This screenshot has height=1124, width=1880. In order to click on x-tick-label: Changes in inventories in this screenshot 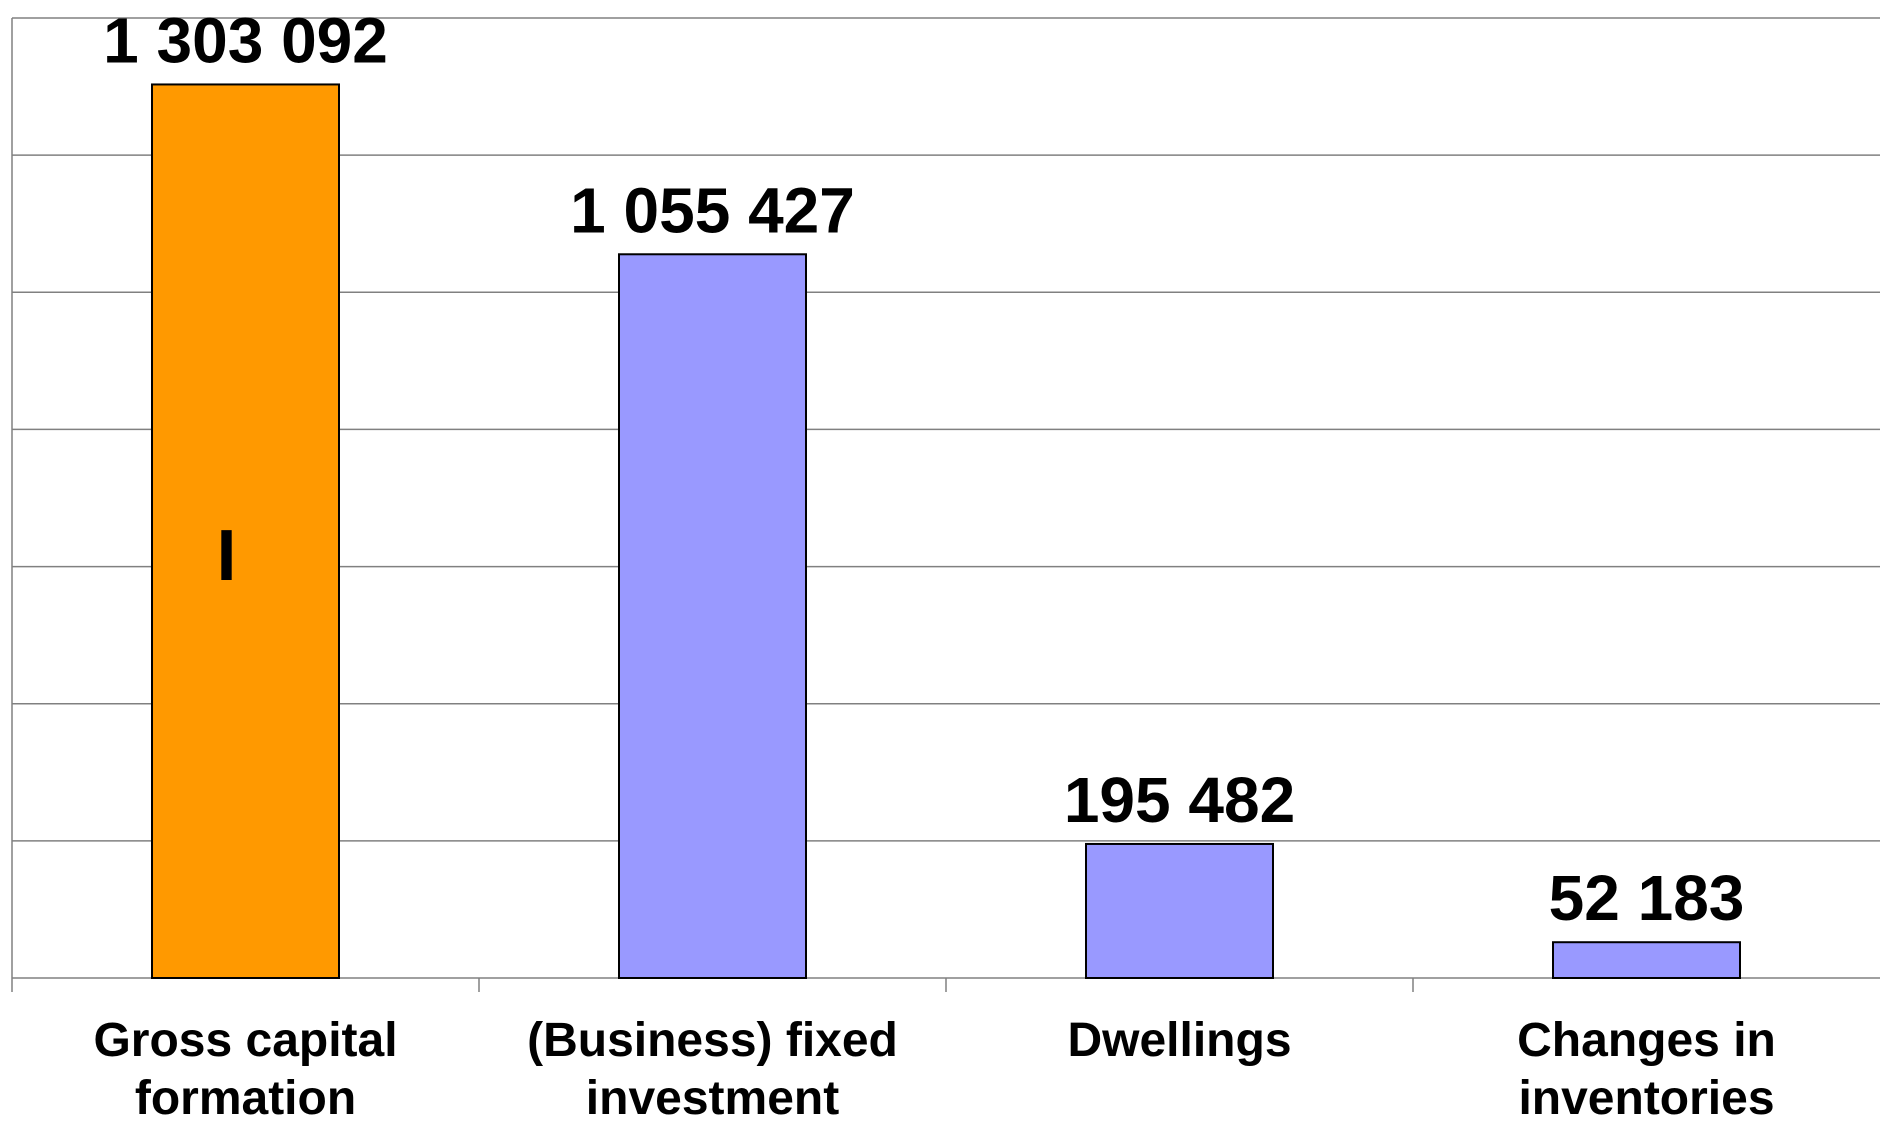, I will do `click(1646, 1069)`.